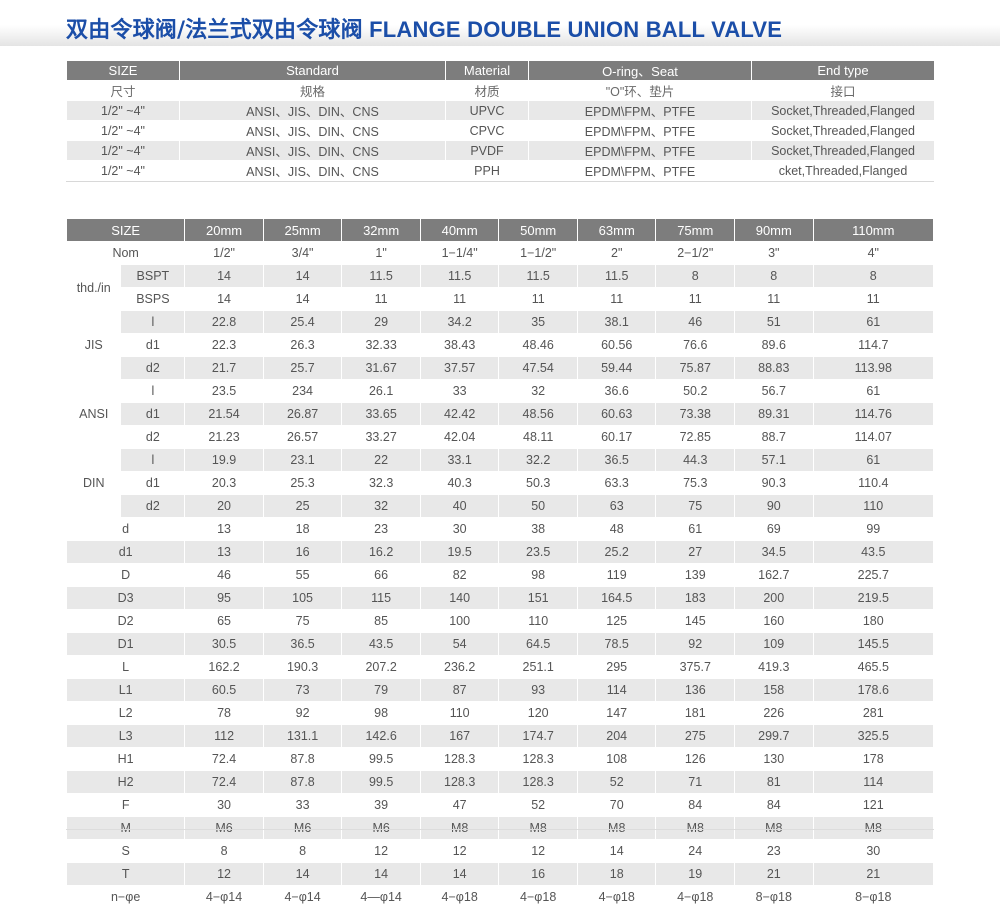 This screenshot has width=1000, height=909. Describe the element at coordinates (302, 506) in the screenshot. I see `dimensions-cell-r11-c1: 25` at that location.